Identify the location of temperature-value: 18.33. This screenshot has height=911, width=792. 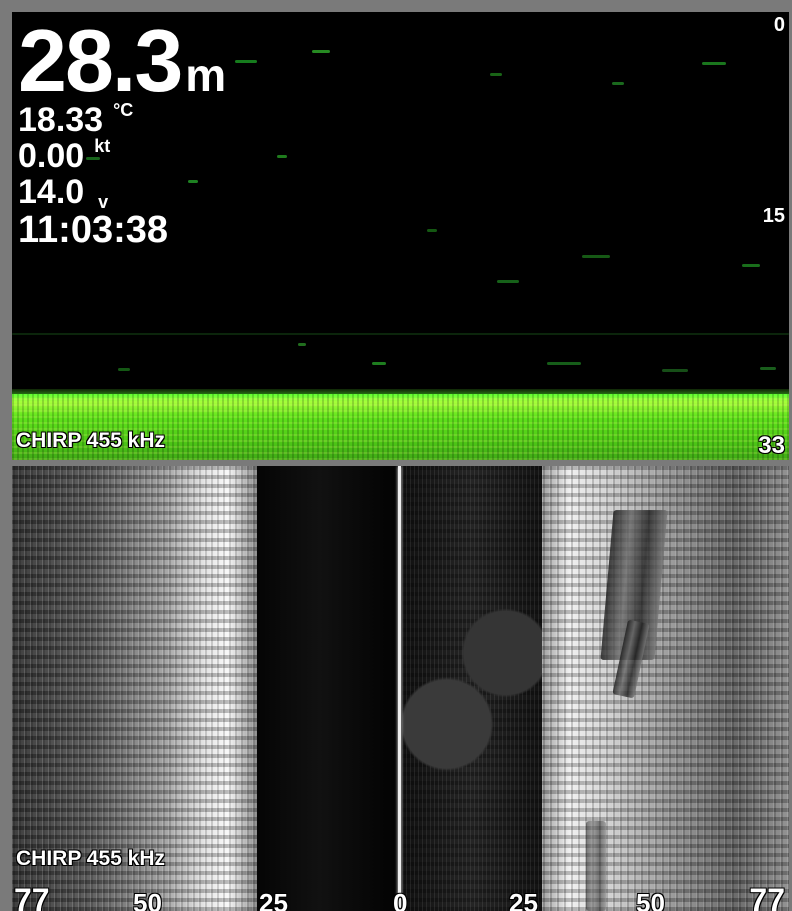
(61, 120).